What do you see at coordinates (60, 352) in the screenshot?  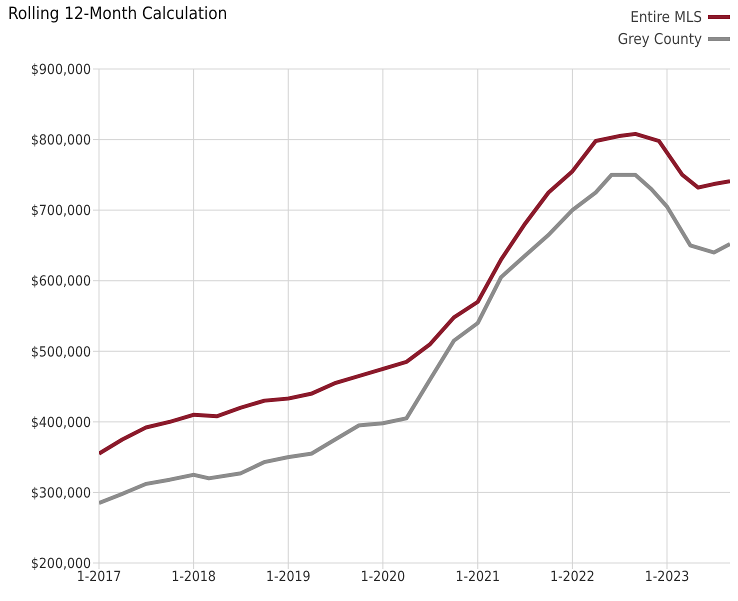 I see `y-tick-label: $500,000` at bounding box center [60, 352].